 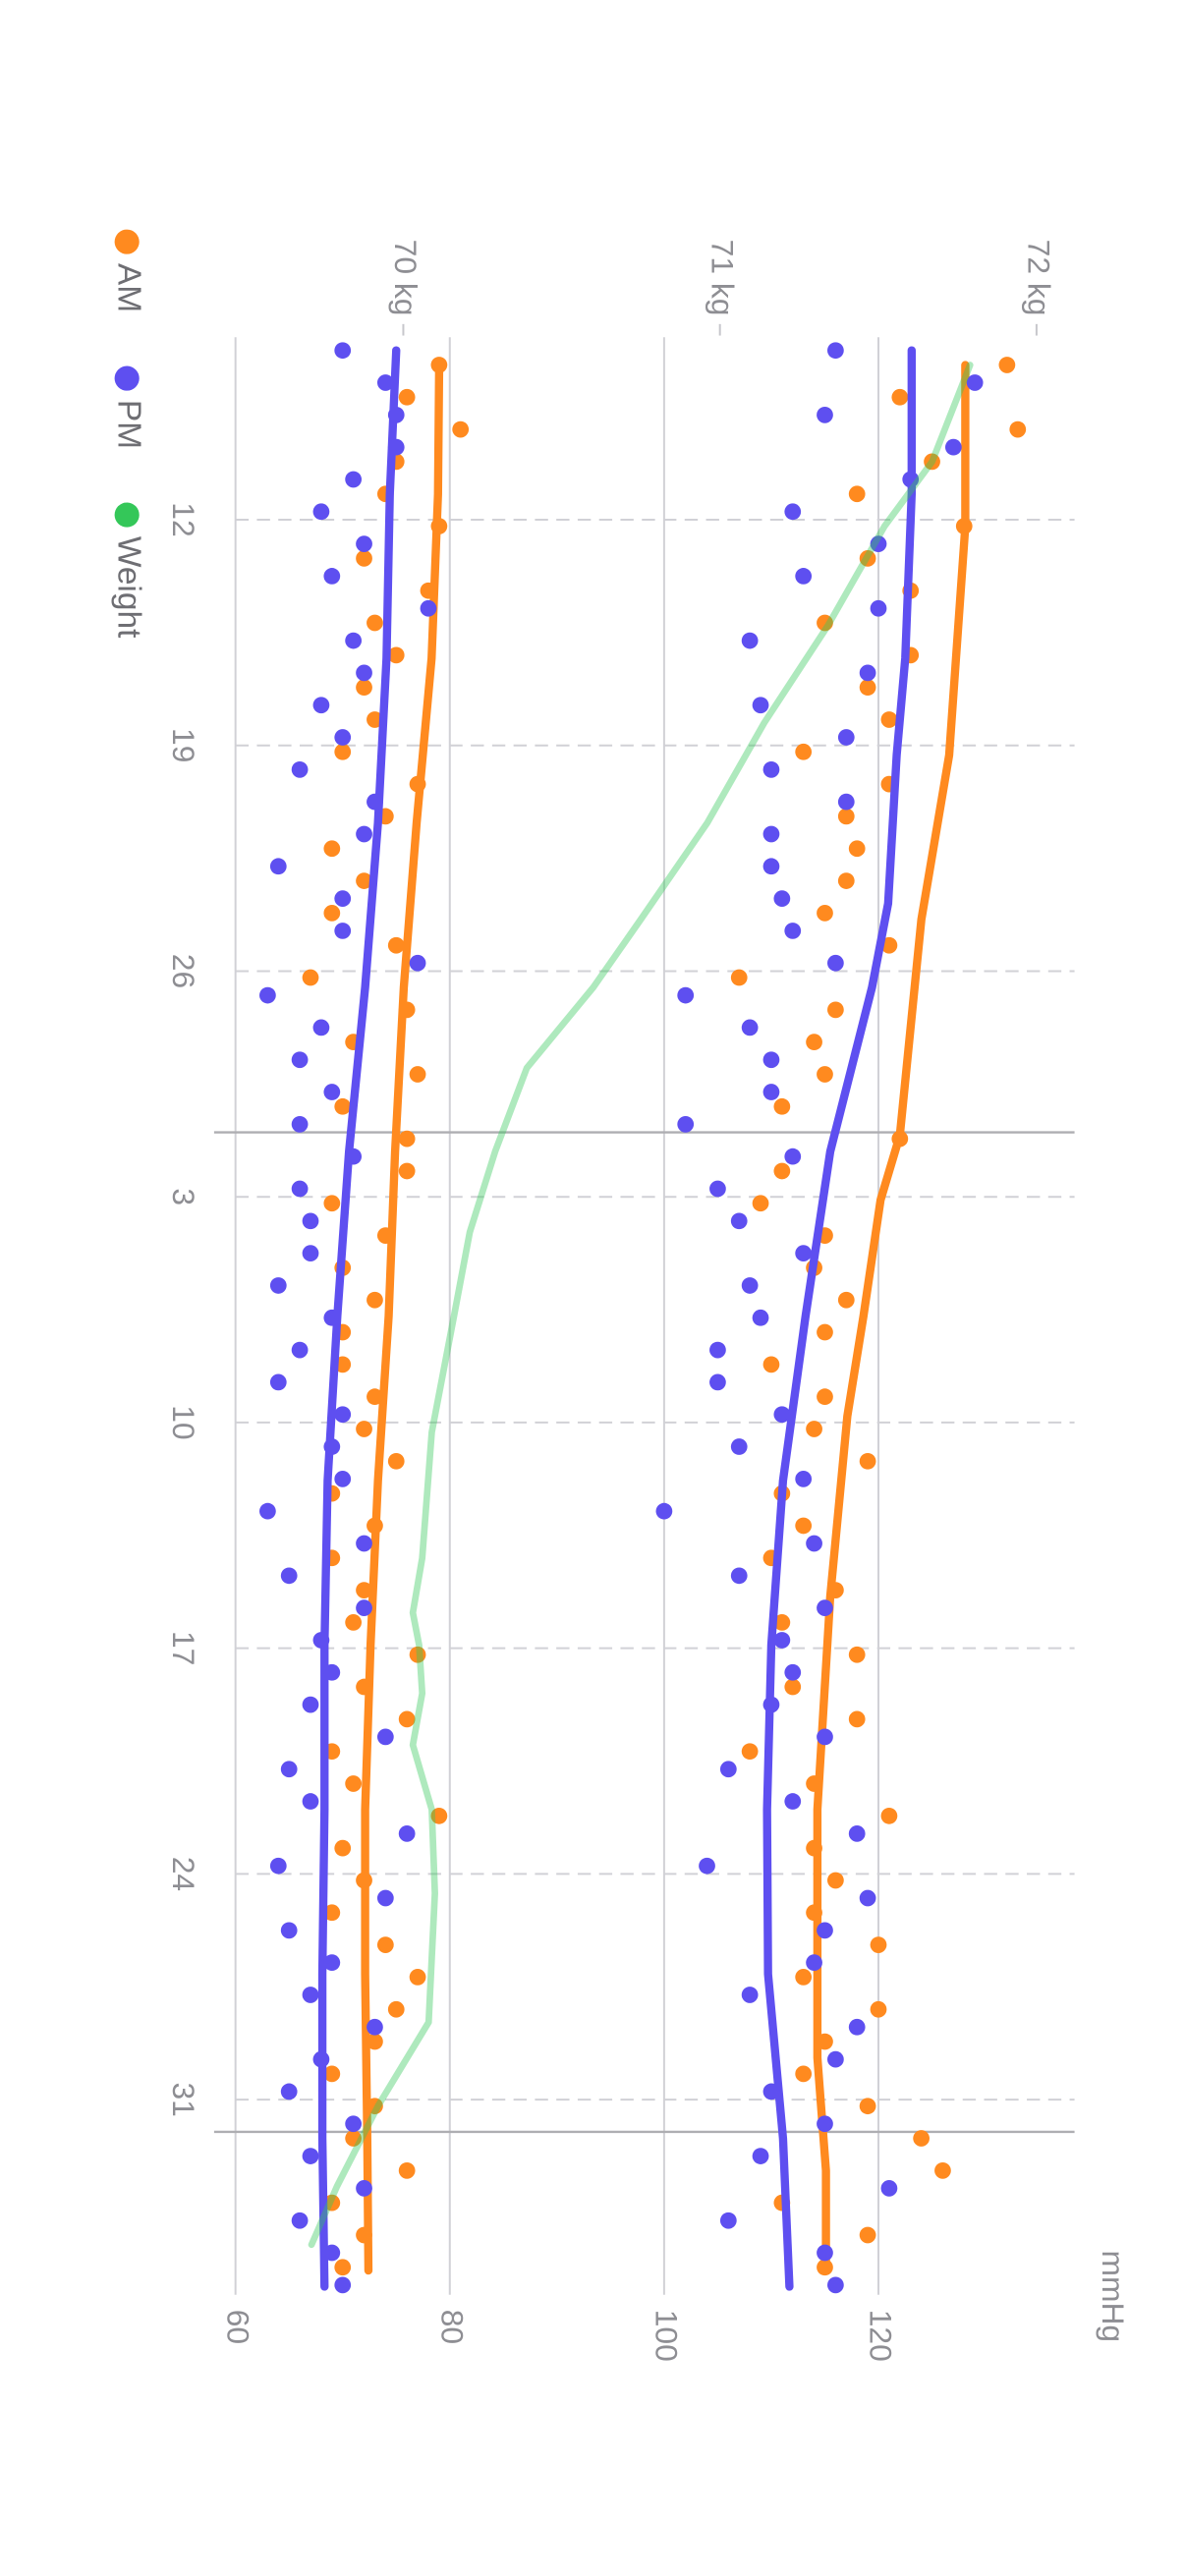 I want to click on x-tick-label: 31, so click(x=184, y=2099).